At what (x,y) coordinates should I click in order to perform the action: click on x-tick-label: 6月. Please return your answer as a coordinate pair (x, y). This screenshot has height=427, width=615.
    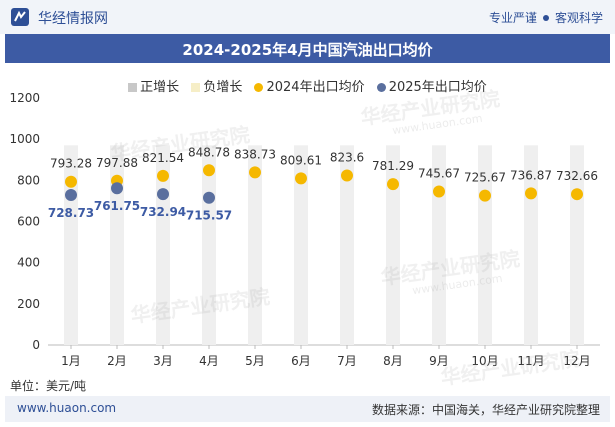
    Looking at the image, I should click on (301, 361).